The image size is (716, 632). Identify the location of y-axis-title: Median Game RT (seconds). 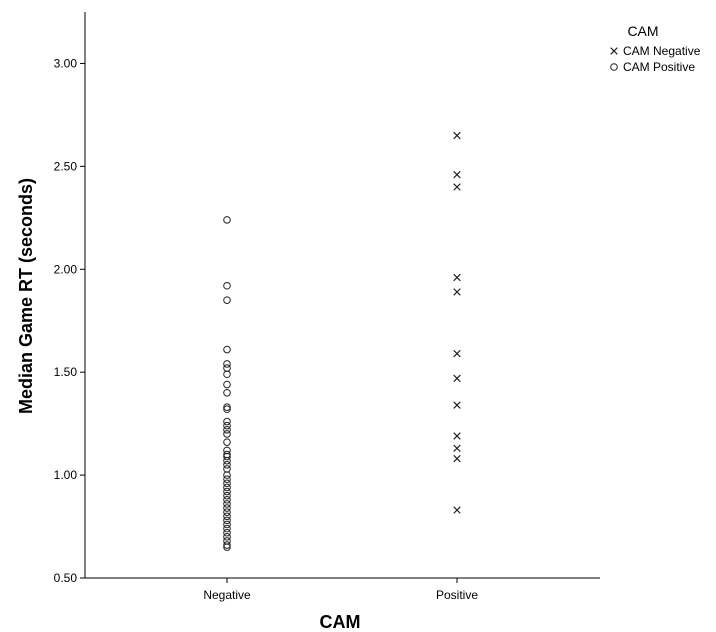
(26, 296).